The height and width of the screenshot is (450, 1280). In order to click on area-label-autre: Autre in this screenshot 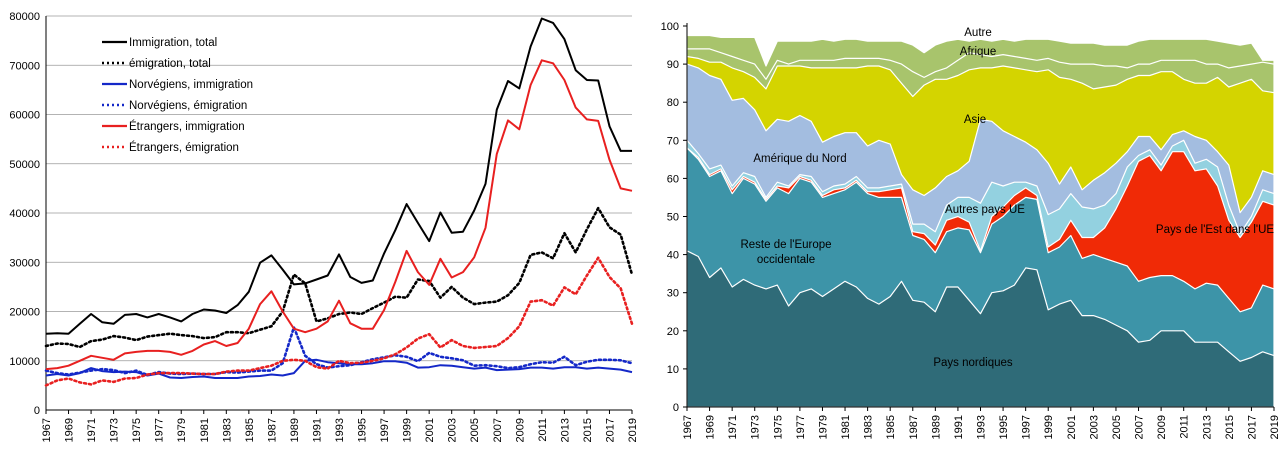, I will do `click(978, 33)`.